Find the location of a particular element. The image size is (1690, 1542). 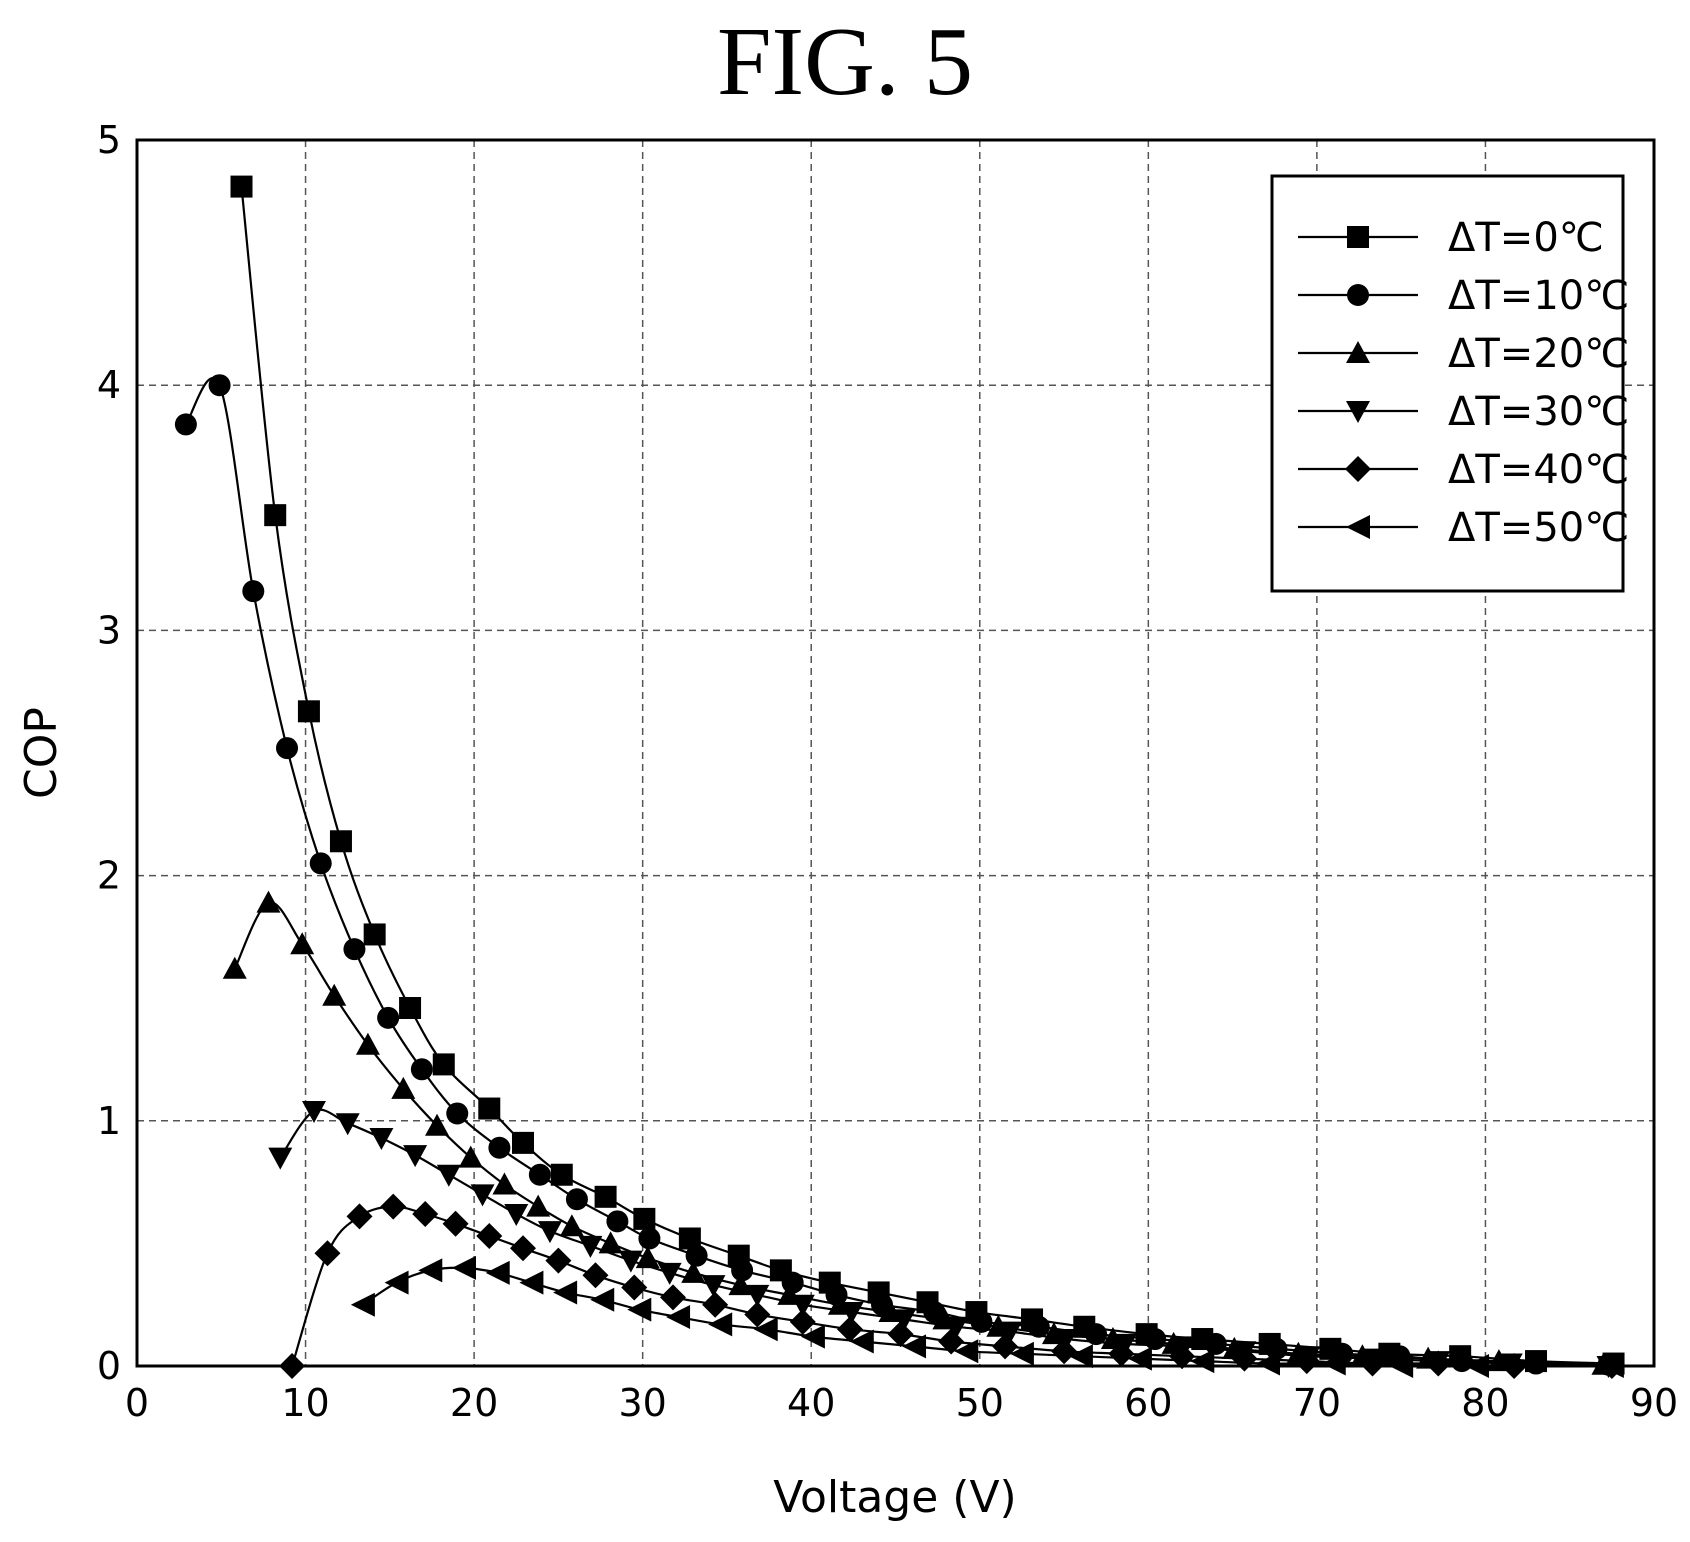

y-axis-title: COP is located at coordinates (41, 753).